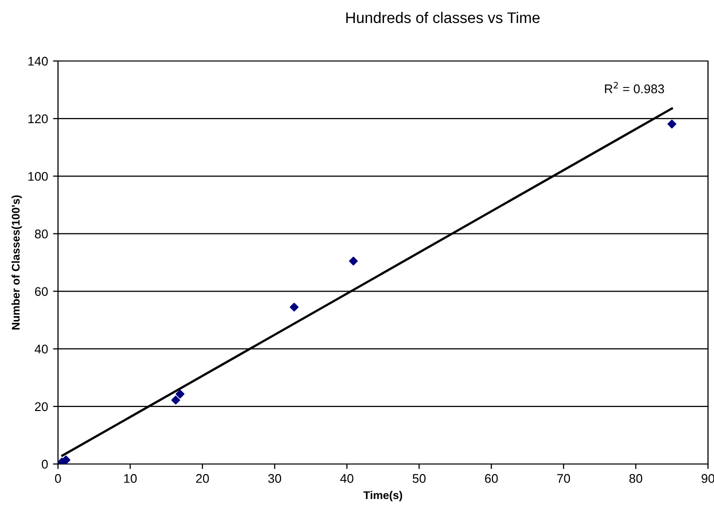  What do you see at coordinates (38, 119) in the screenshot?
I see `y-tick-label: 120` at bounding box center [38, 119].